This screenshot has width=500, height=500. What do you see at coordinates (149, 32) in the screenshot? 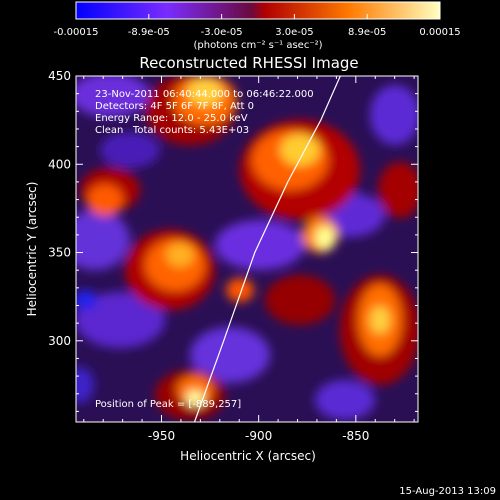
I see `colorbar-tick-label: -8.9e-05` at bounding box center [149, 32].